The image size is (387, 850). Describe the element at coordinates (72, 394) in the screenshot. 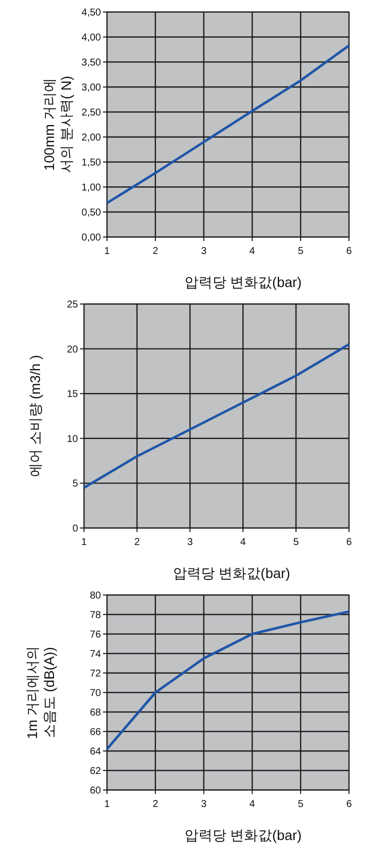

I see `y-tick-label: 15` at that location.